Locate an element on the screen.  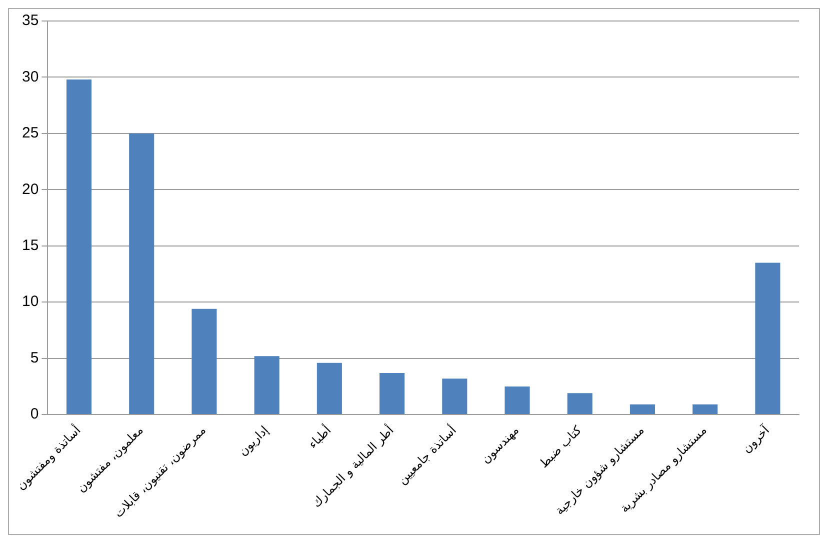
y-tick-label: 30 is located at coordinates (30, 77).